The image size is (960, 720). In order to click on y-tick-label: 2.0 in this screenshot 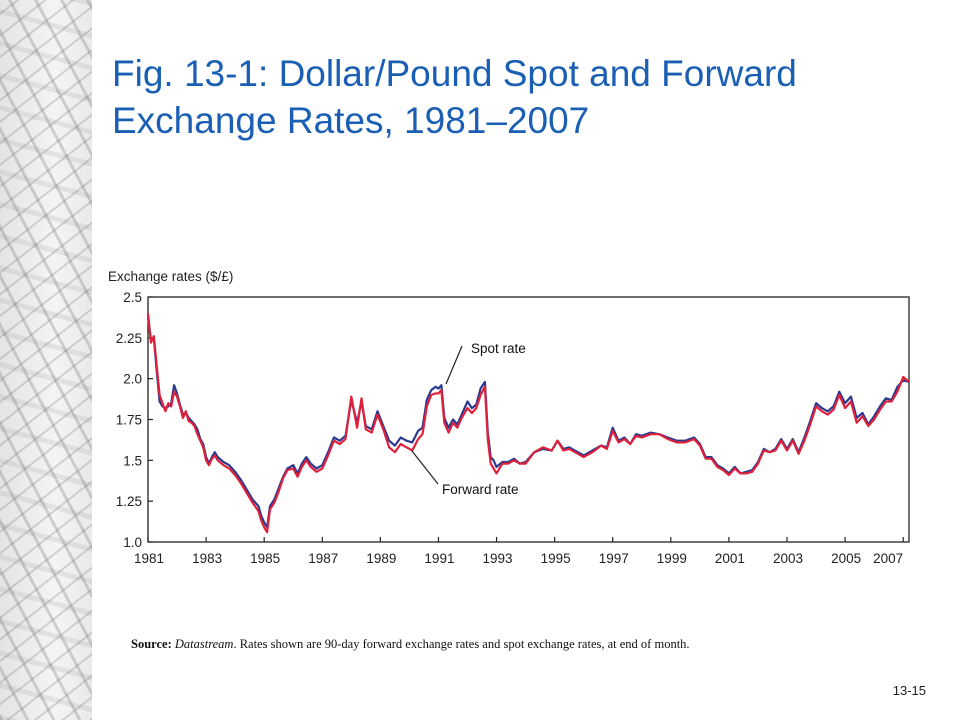, I will do `click(132, 379)`.